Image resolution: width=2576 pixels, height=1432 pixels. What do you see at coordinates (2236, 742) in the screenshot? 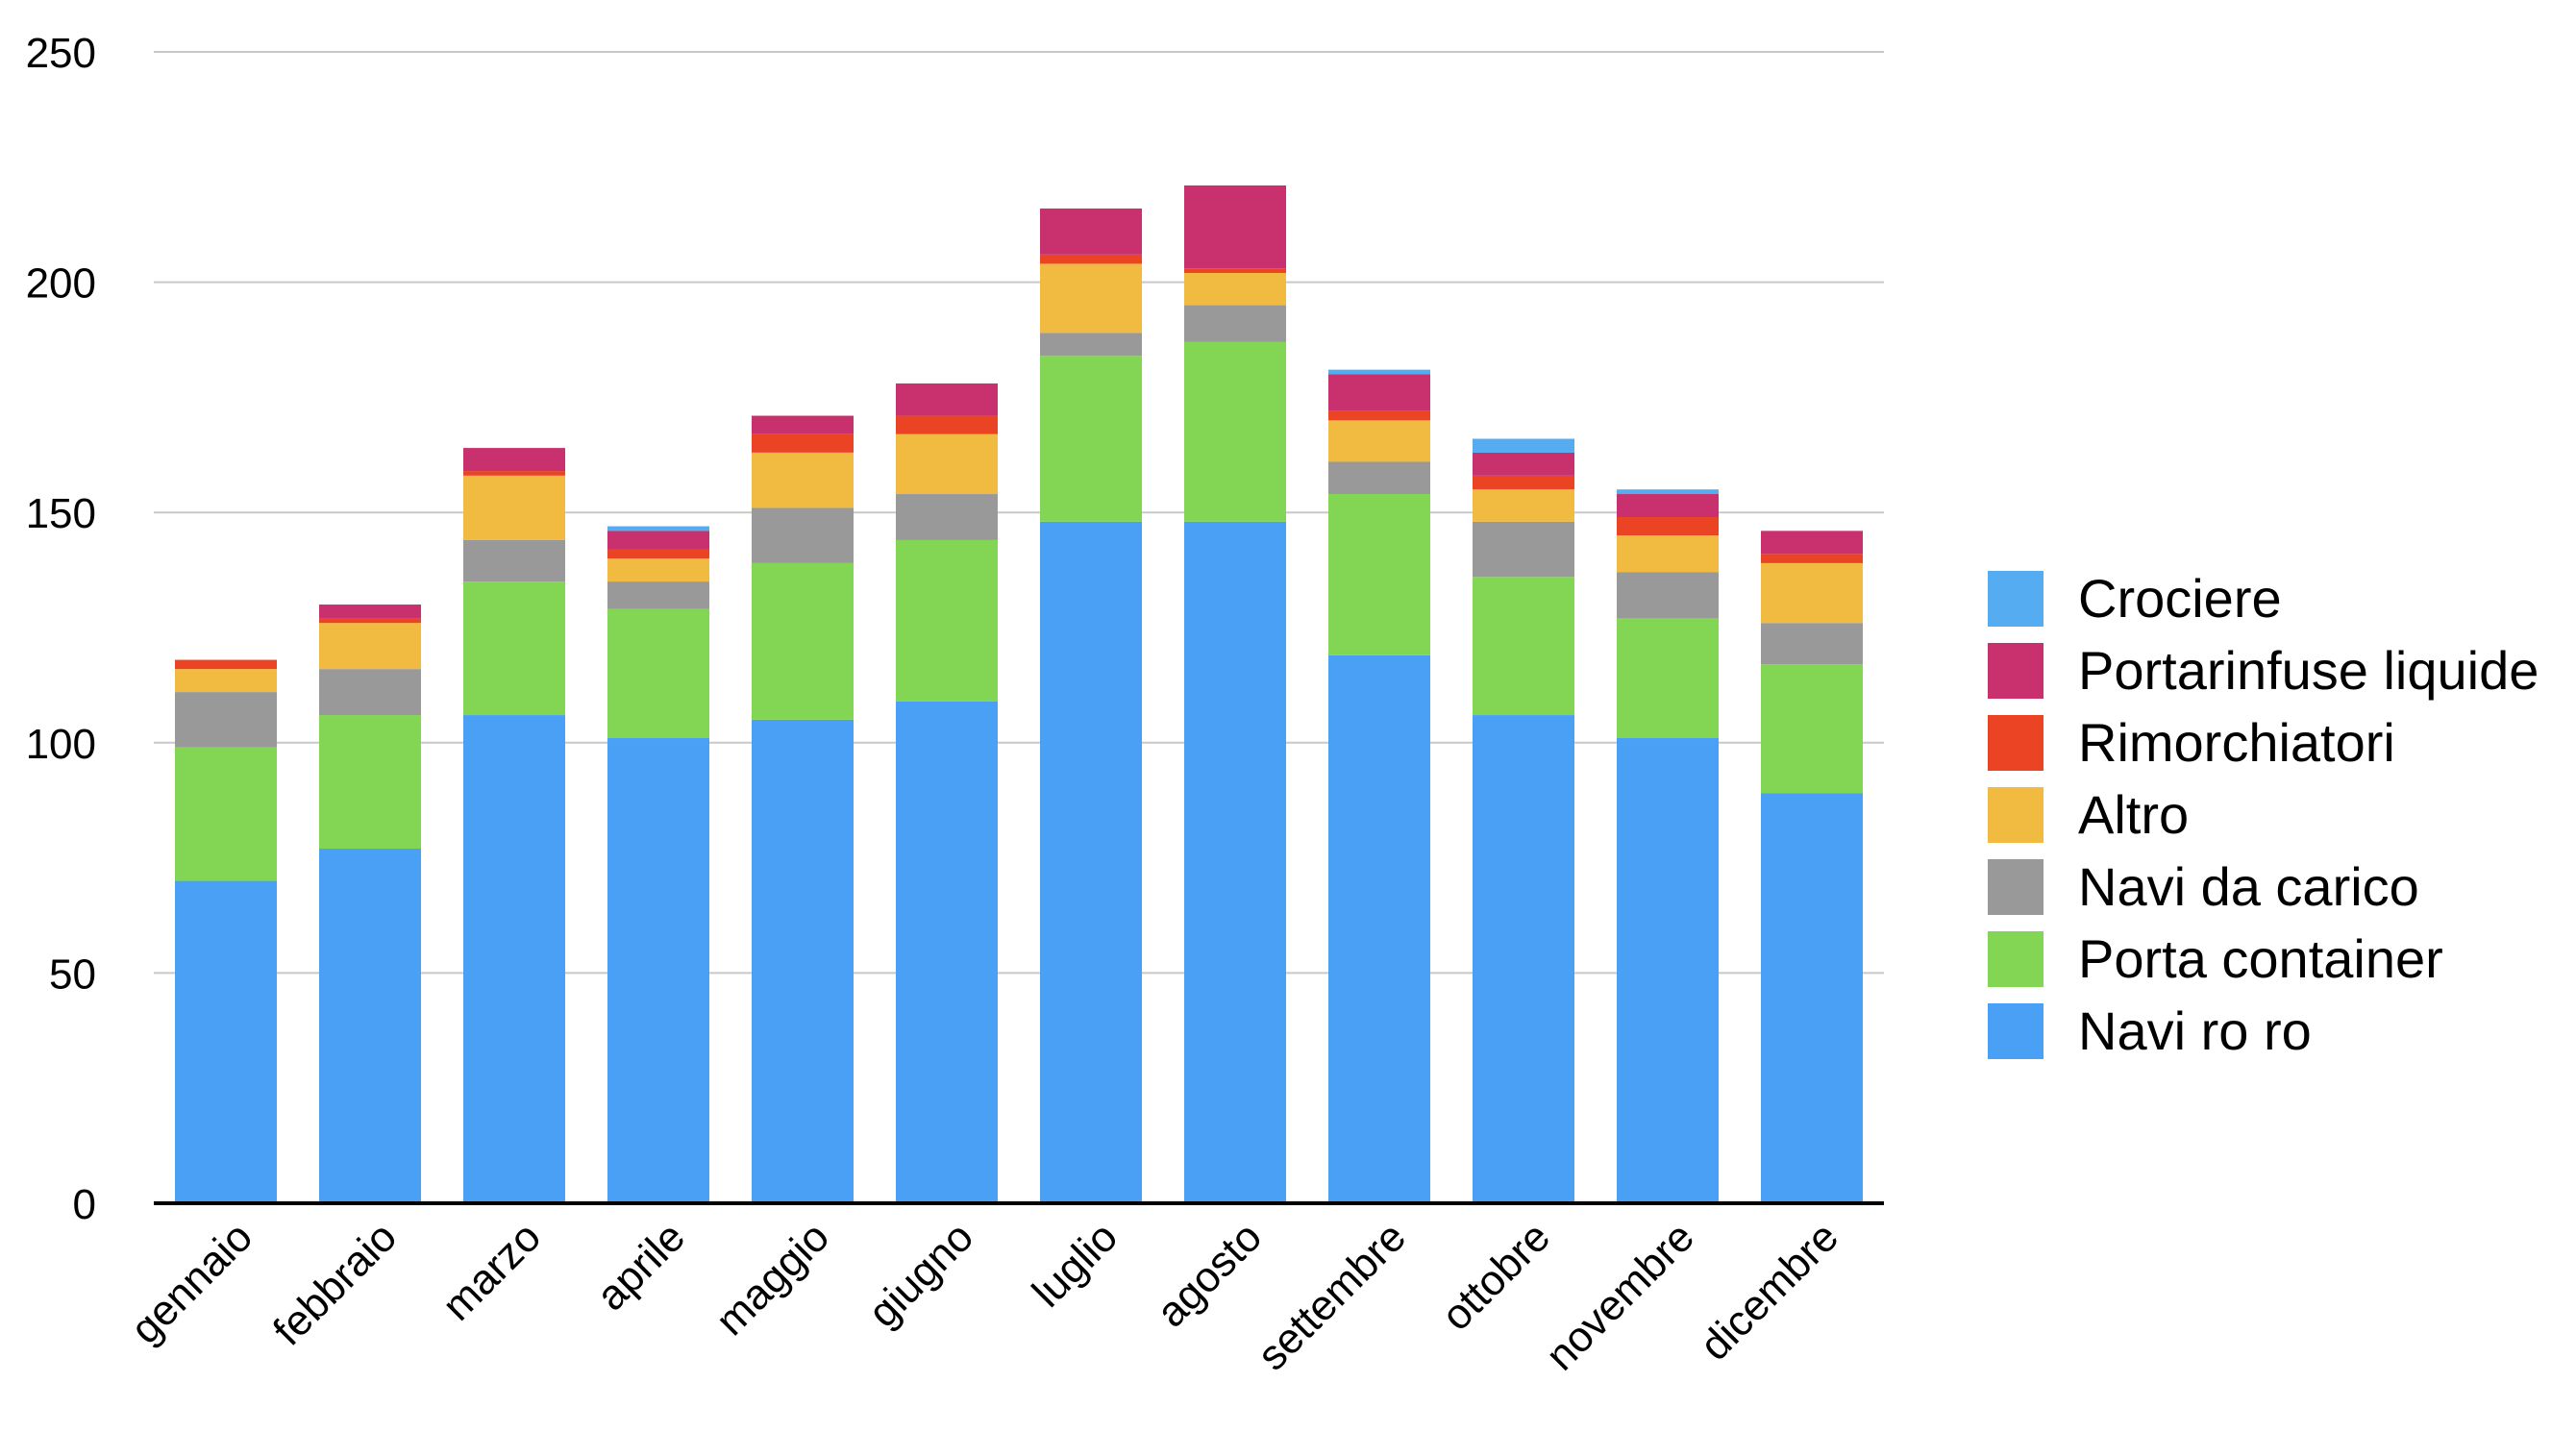
I see `legend-label: Rimorchiatori` at bounding box center [2236, 742].